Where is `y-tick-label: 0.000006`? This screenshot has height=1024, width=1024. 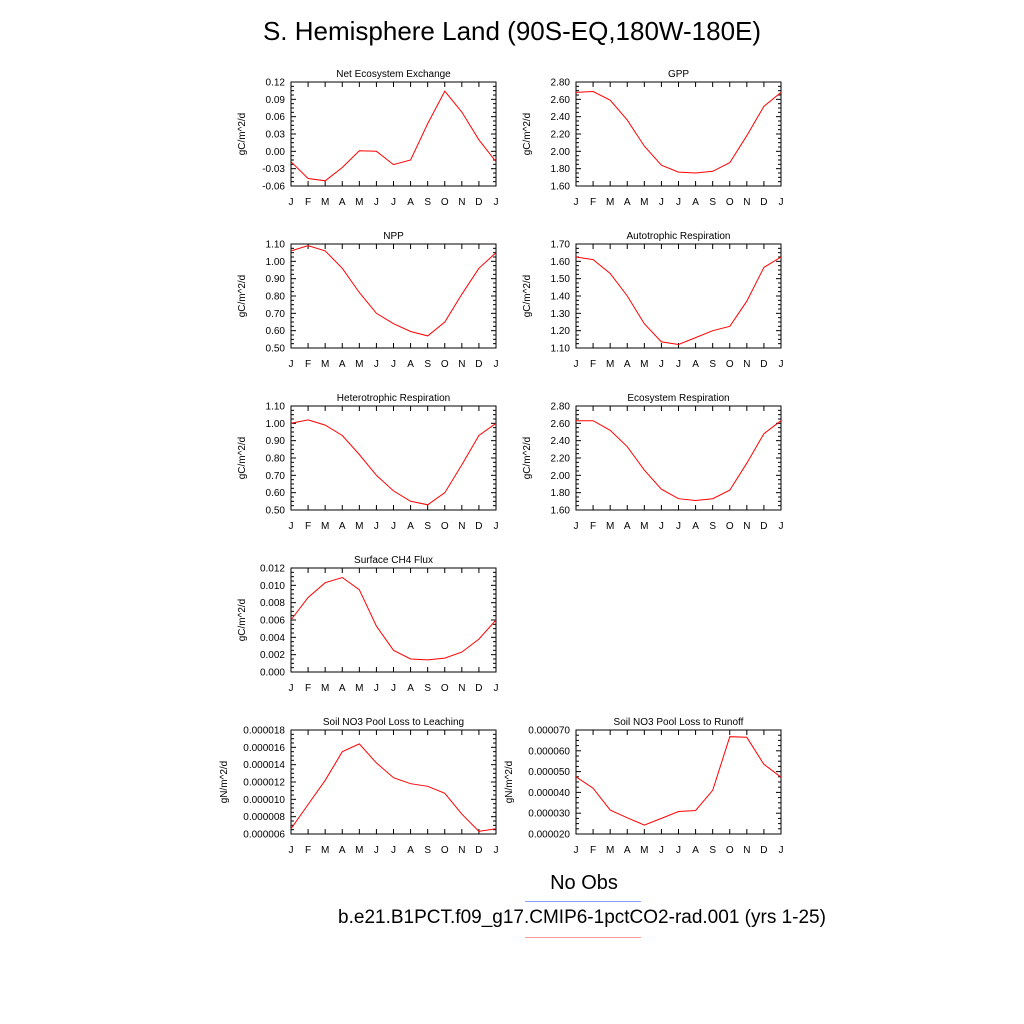
y-tick-label: 0.000006 is located at coordinates (264, 835).